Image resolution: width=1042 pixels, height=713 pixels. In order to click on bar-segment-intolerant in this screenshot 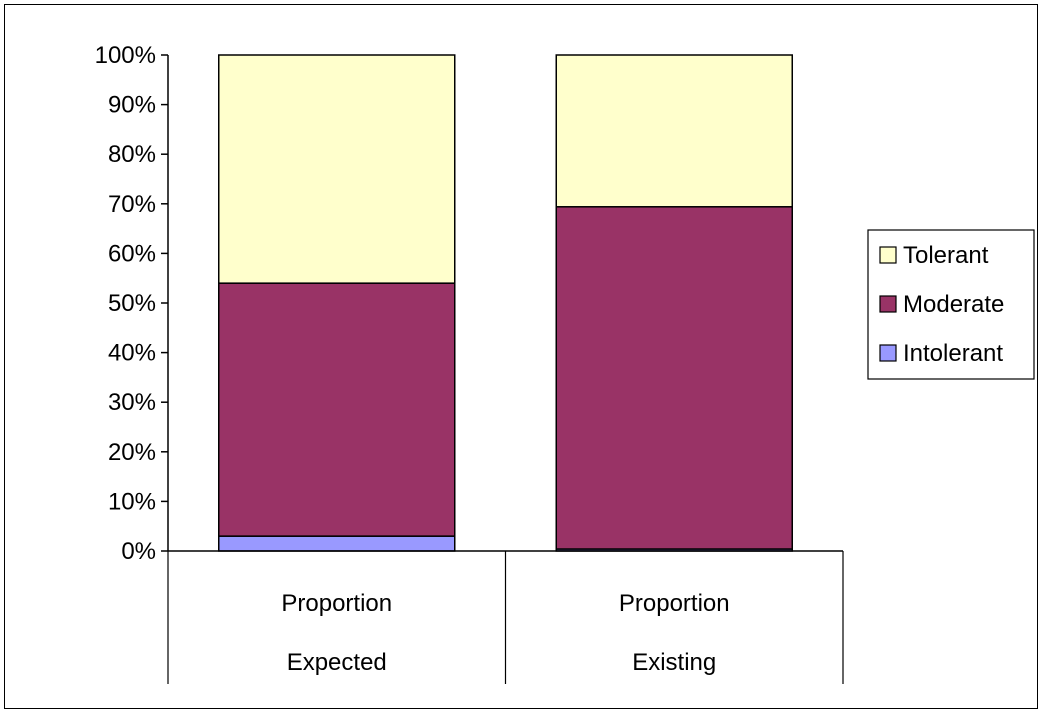, I will do `click(337, 543)`.